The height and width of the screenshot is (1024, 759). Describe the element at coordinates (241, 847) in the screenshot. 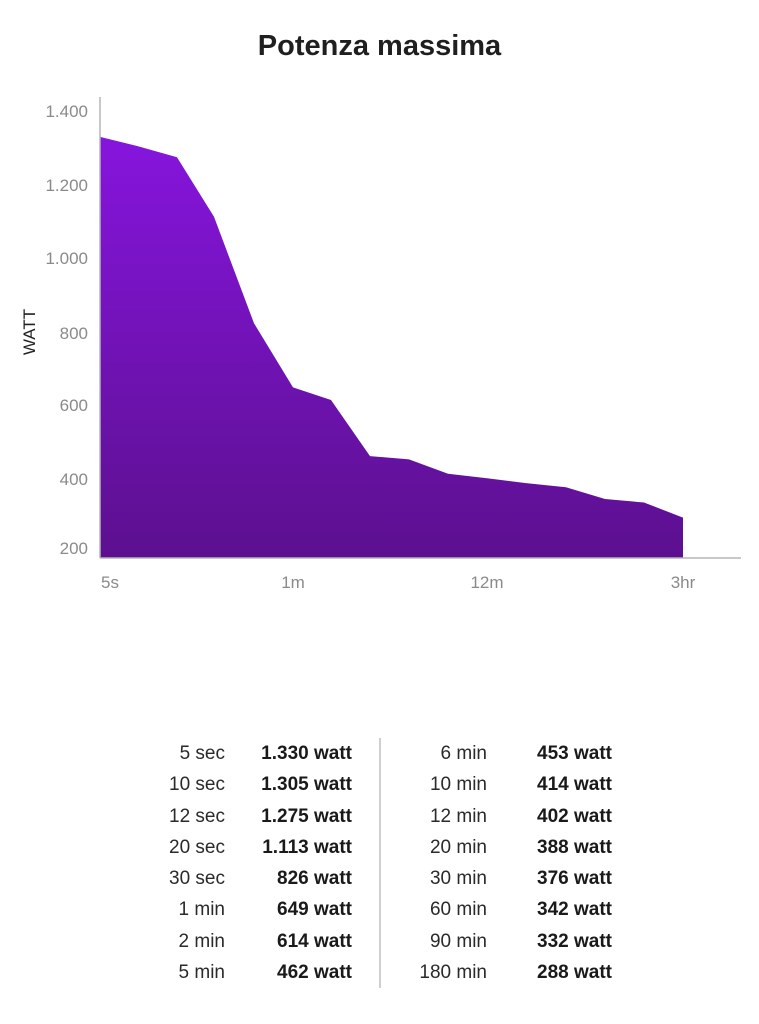

I see `table-row: 20 sec 1.113 watt` at that location.